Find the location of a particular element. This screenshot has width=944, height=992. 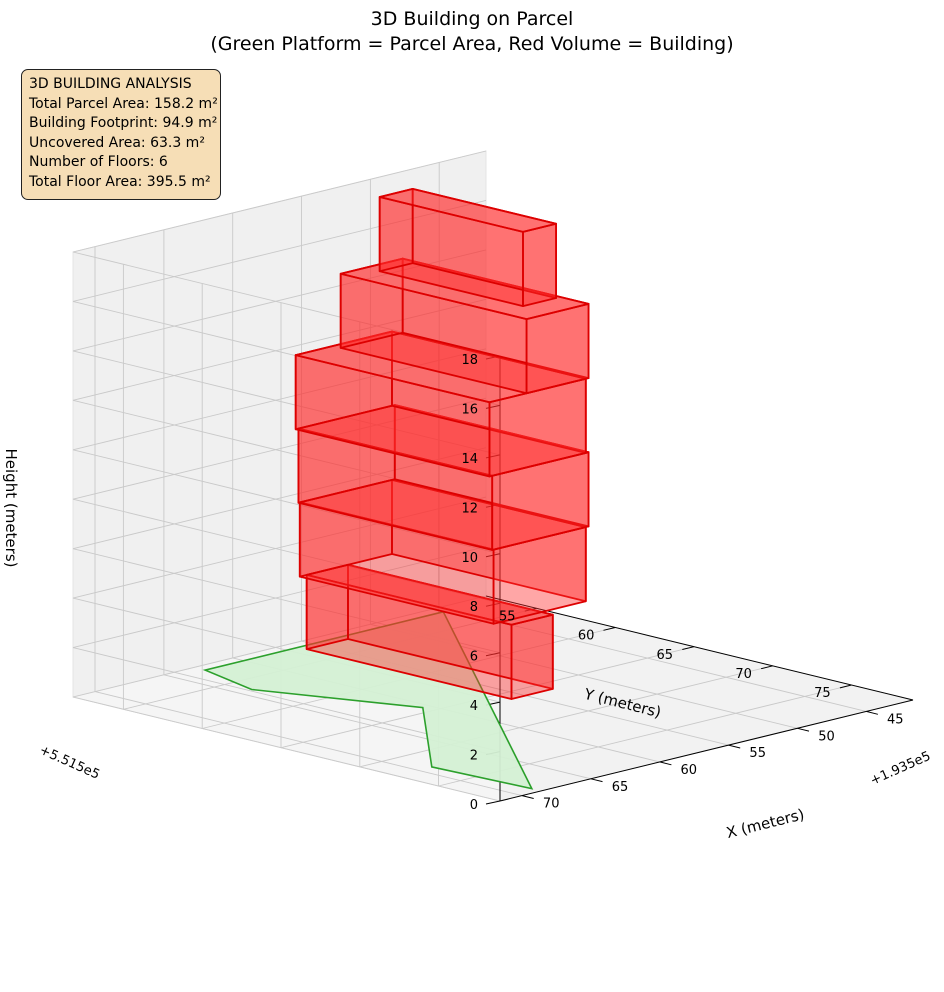

y-tick-label: 75 is located at coordinates (822, 693).